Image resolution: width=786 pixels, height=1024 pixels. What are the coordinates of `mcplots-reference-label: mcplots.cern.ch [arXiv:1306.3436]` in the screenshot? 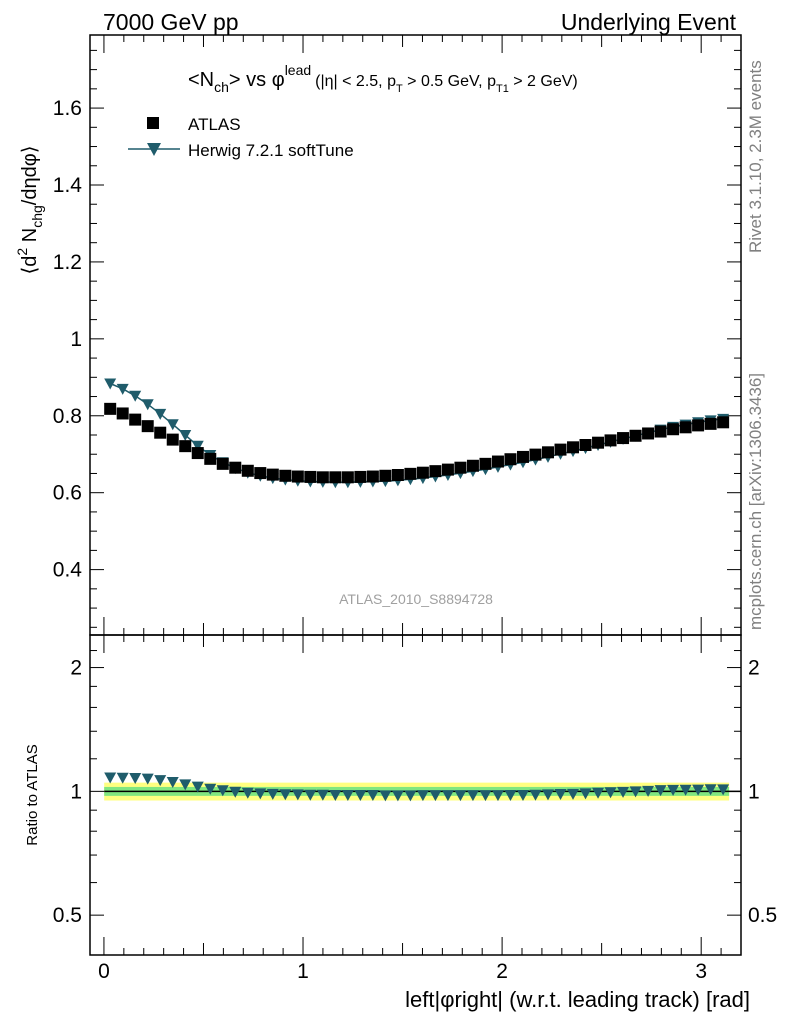 It's located at (755, 501).